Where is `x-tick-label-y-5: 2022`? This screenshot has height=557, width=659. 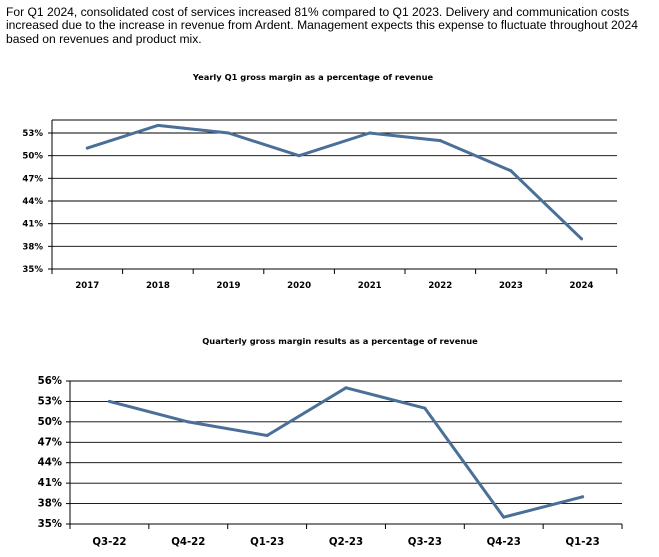 x-tick-label-y-5: 2022 is located at coordinates (440, 286).